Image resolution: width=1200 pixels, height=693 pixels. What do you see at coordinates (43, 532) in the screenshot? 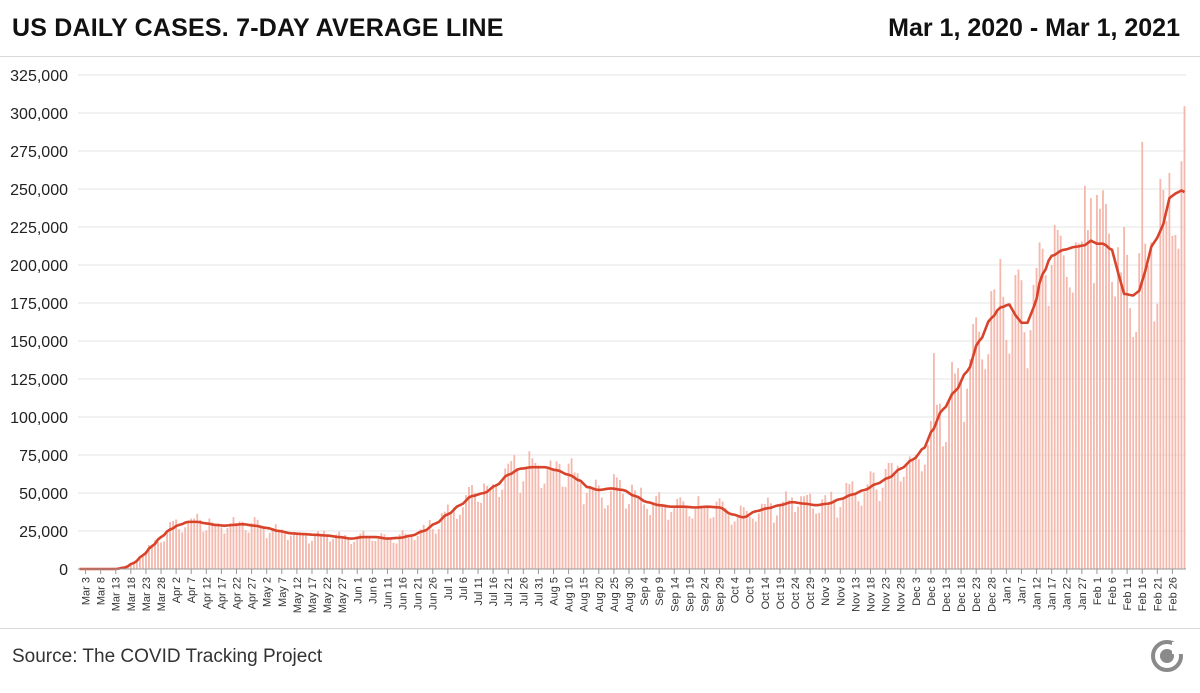
I see `y-tick-label: 25,000` at bounding box center [43, 532].